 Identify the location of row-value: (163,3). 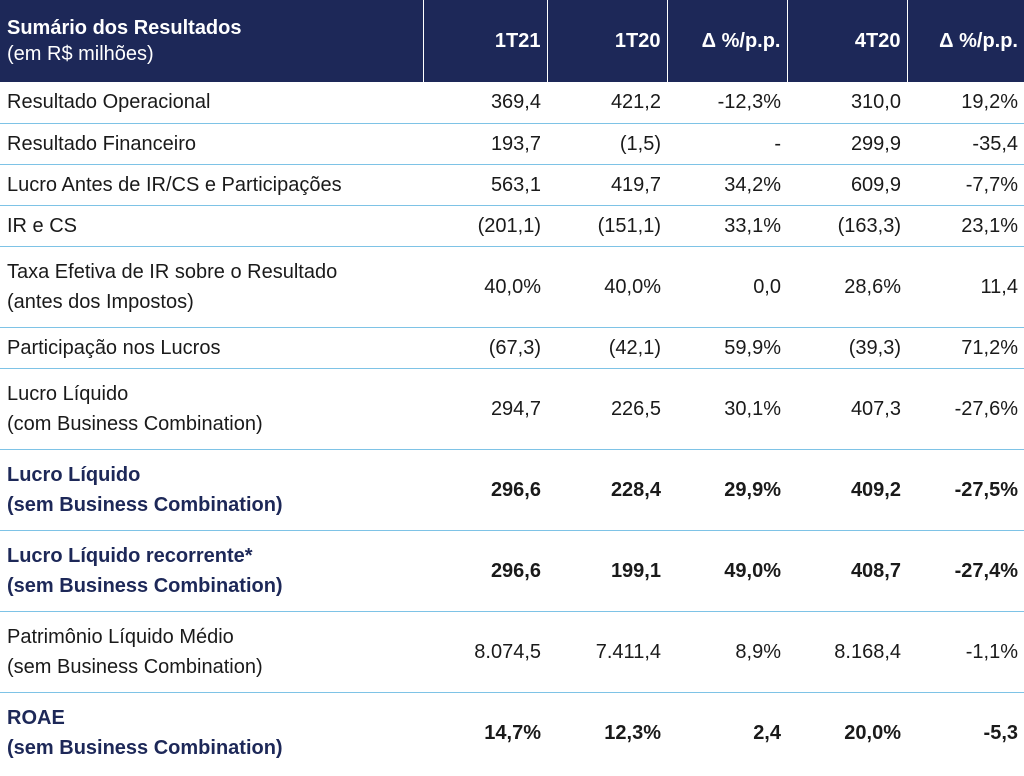
(847, 226).